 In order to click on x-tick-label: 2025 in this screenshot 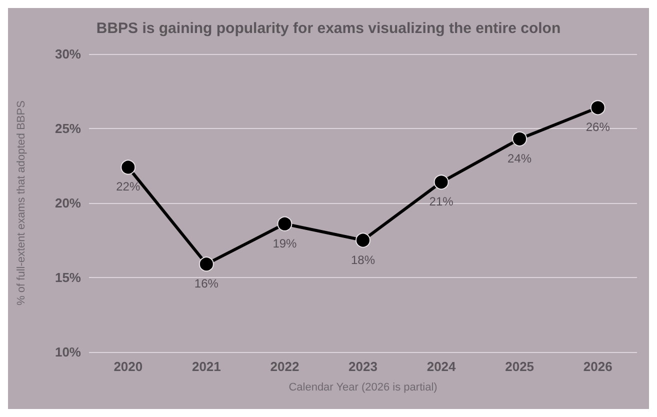, I will do `click(519, 366)`.